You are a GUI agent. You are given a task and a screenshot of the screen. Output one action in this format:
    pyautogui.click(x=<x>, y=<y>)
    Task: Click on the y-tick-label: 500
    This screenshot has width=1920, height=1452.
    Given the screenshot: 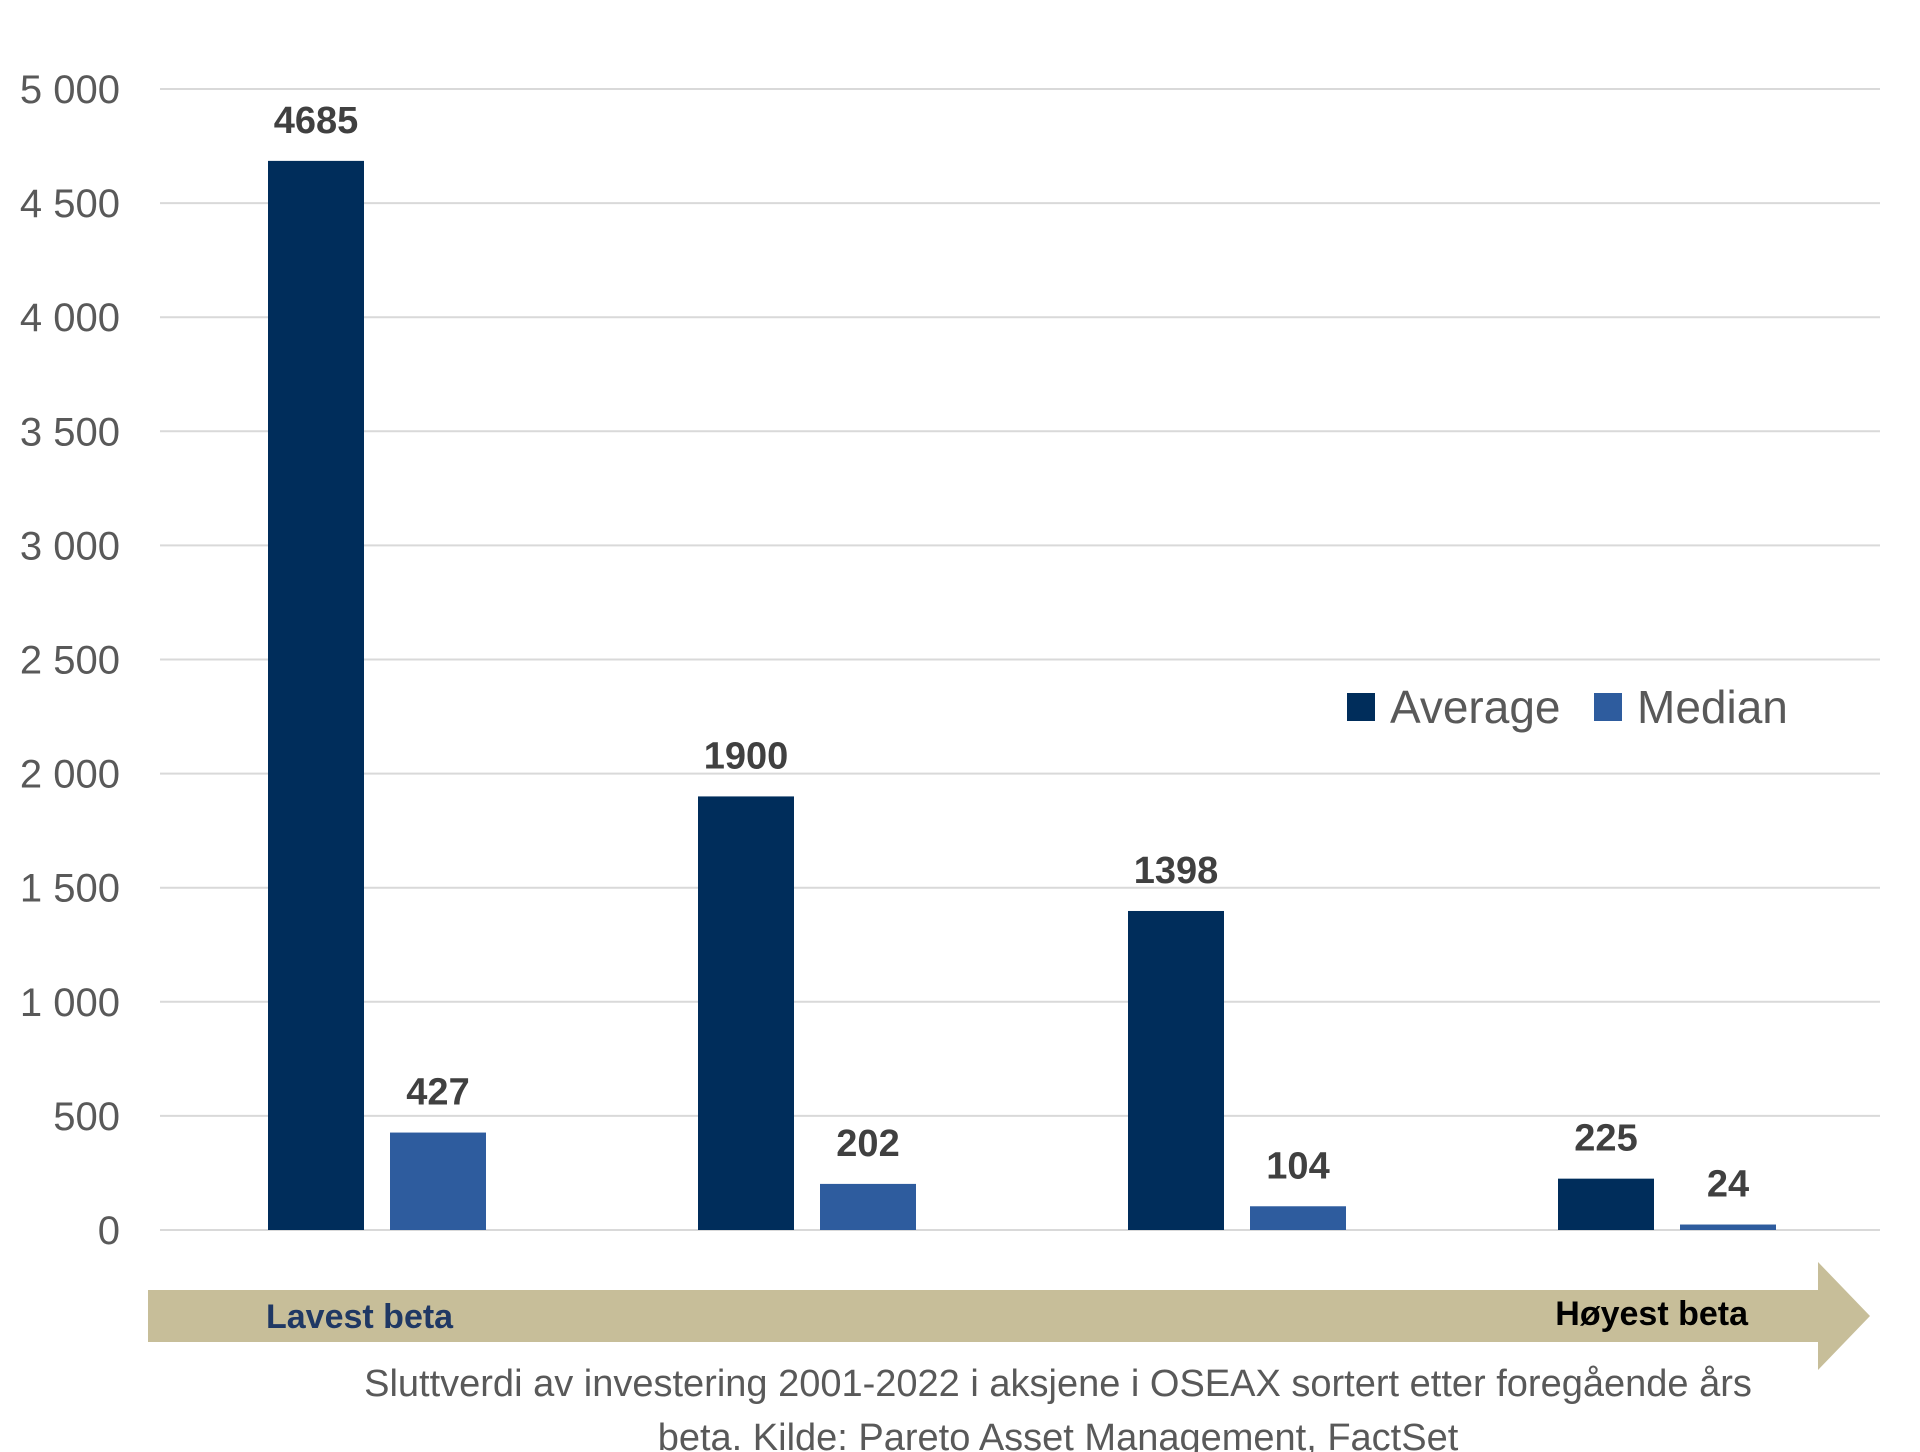 What is the action you would take?
    pyautogui.click(x=86, y=1117)
    